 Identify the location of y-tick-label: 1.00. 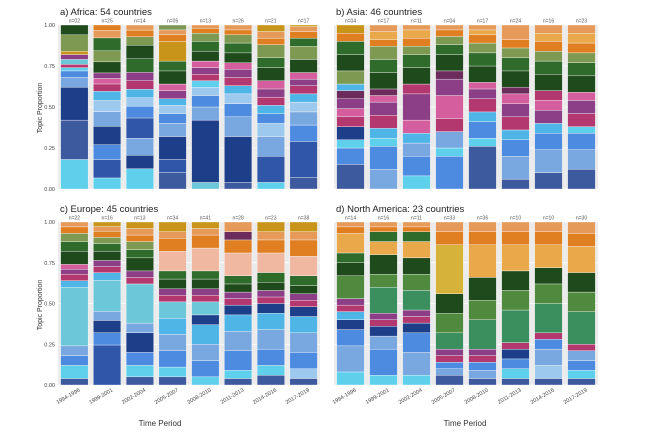
(49, 26).